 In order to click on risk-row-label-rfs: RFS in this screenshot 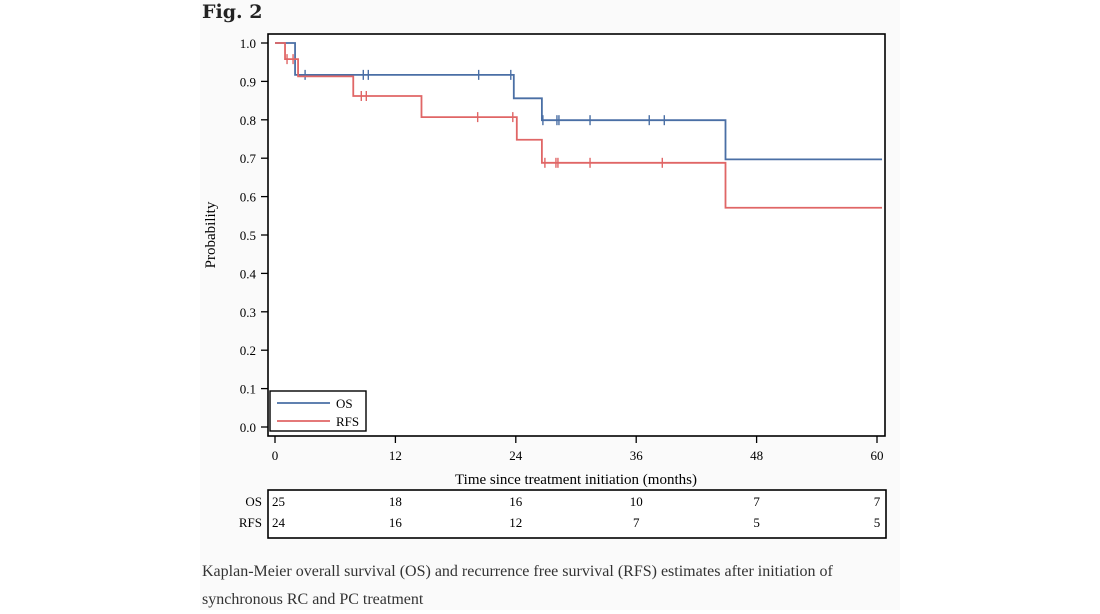, I will do `click(250, 522)`.